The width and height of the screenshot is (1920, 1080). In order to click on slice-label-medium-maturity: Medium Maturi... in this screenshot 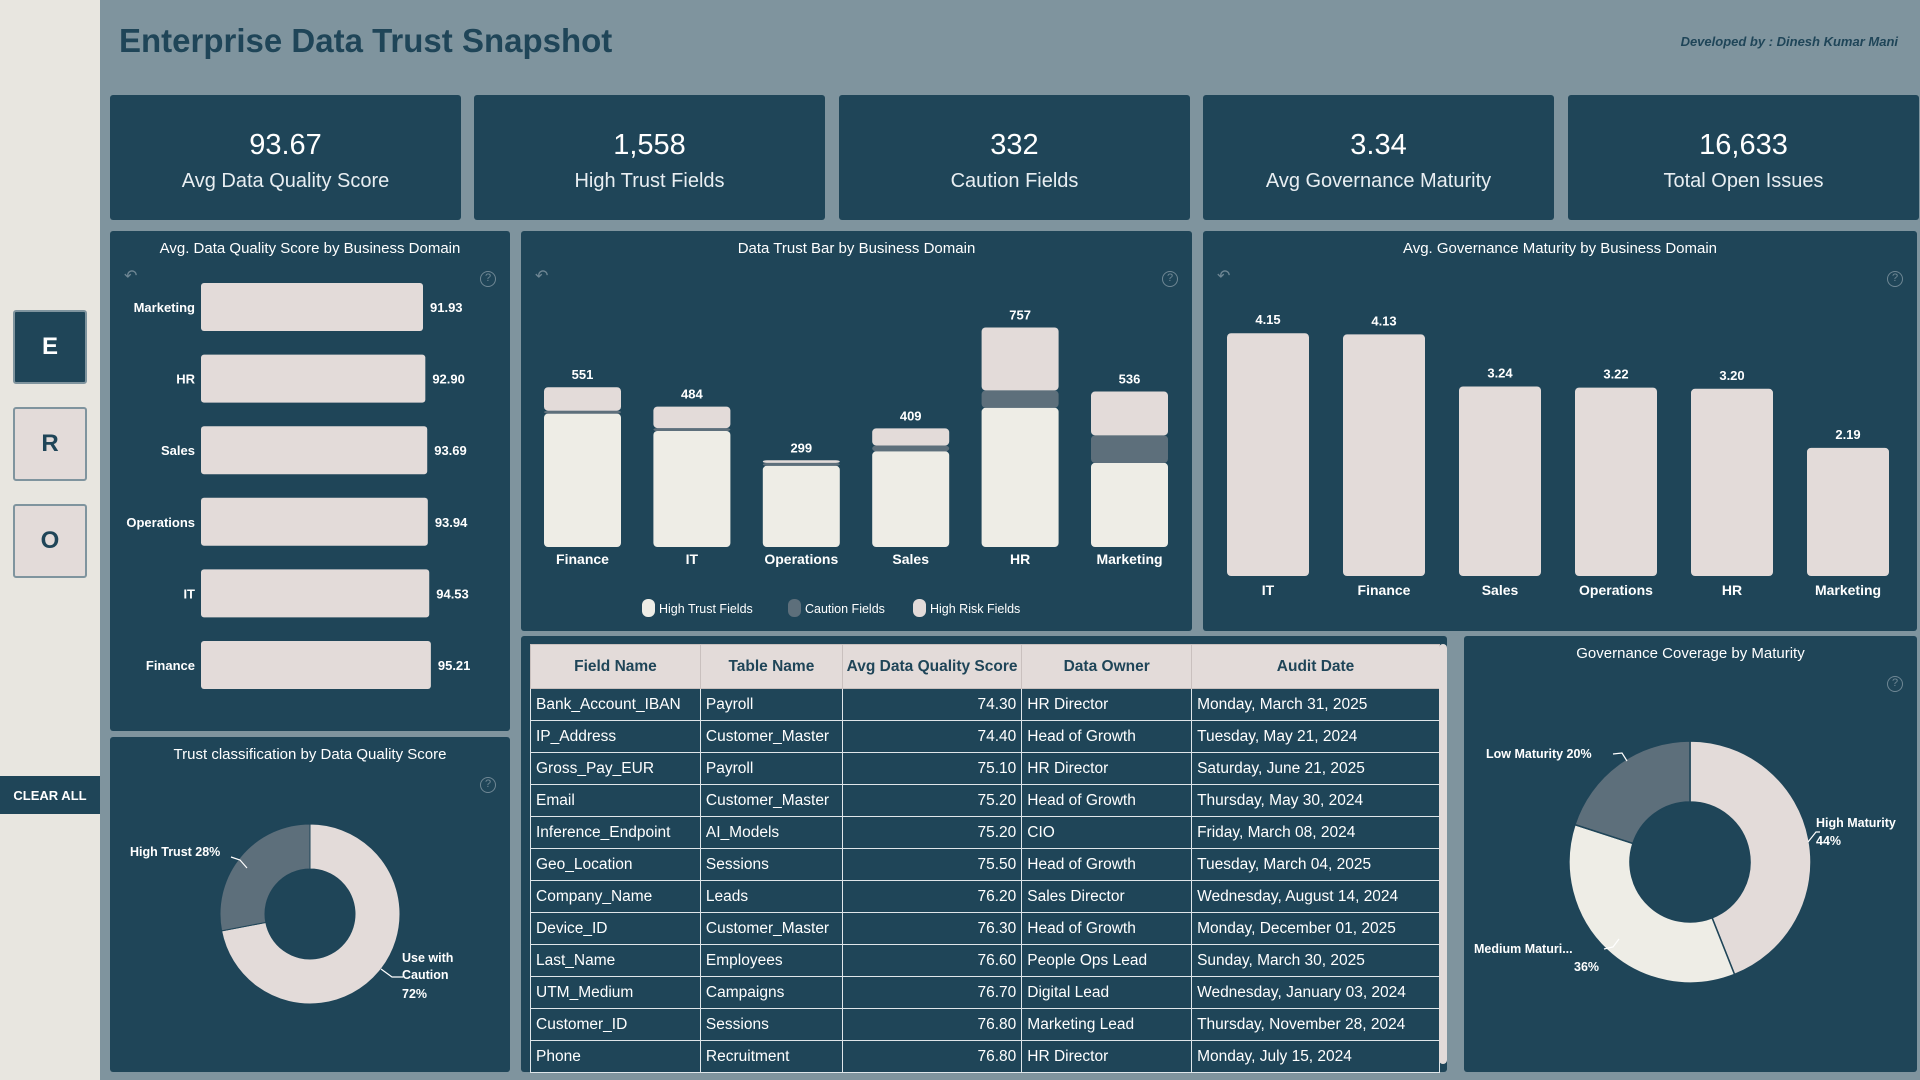, I will do `click(1523, 949)`.